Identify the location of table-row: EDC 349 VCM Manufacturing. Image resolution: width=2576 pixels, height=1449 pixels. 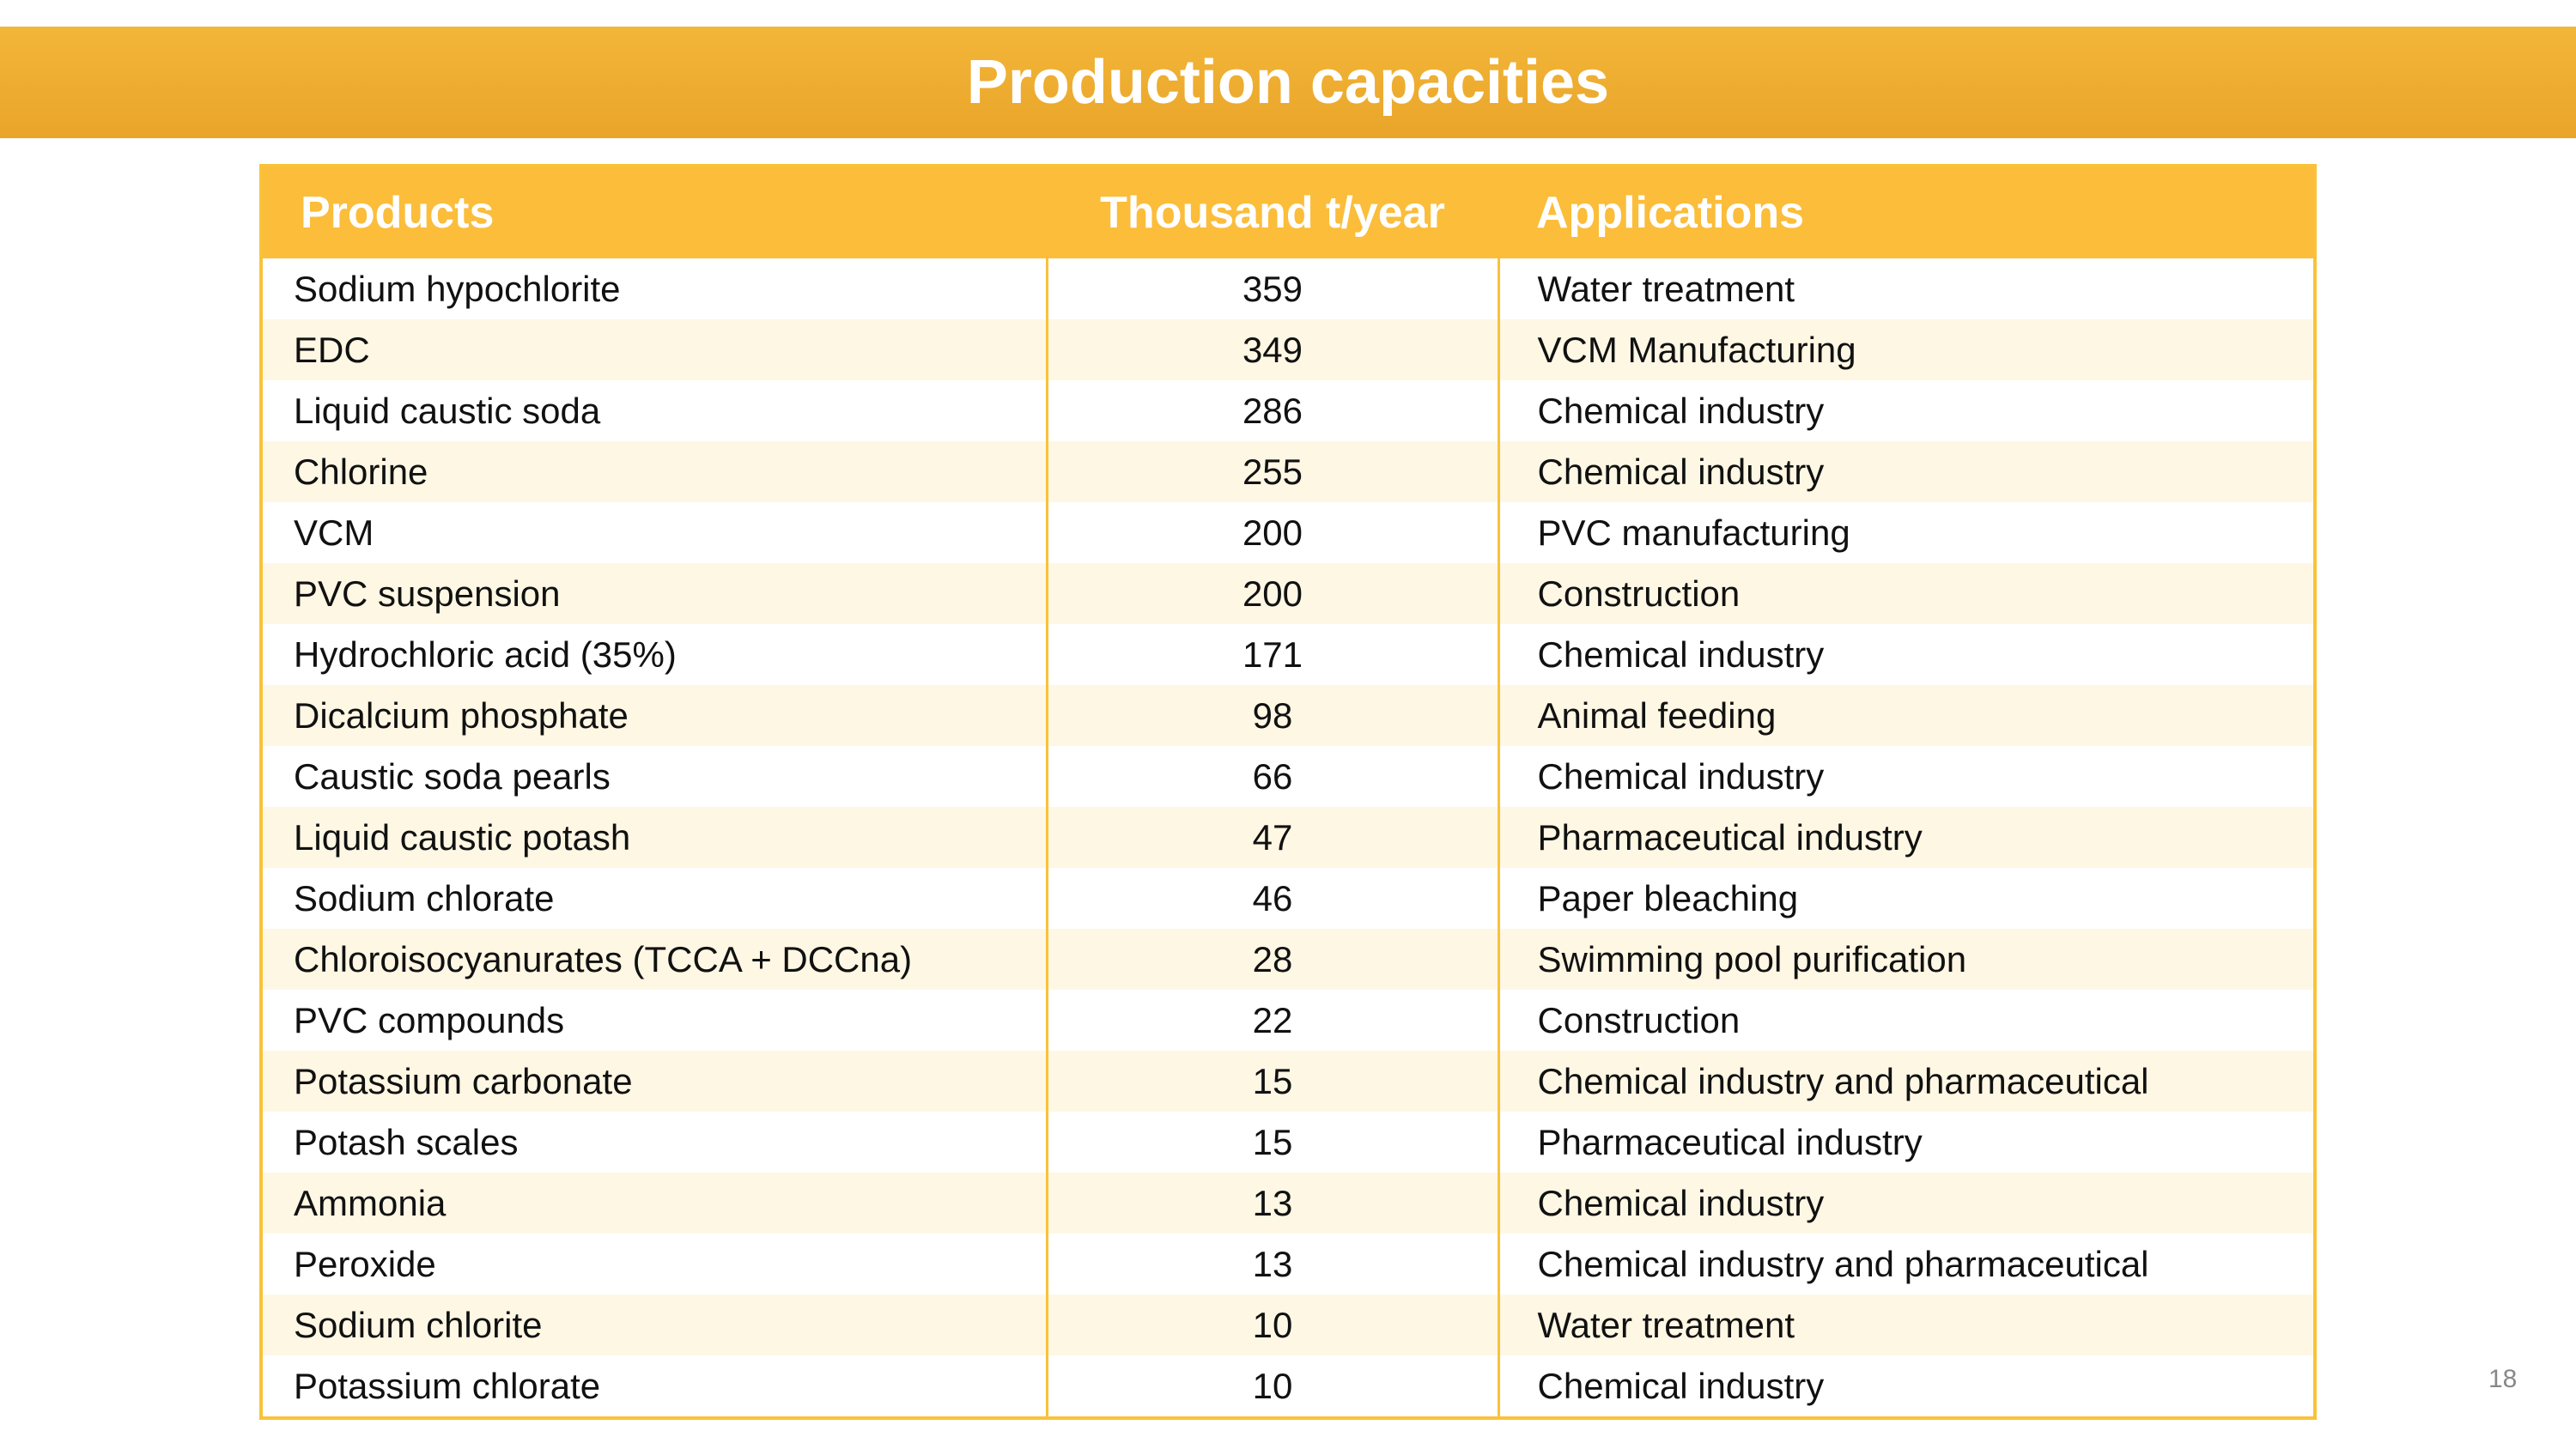
(1288, 349).